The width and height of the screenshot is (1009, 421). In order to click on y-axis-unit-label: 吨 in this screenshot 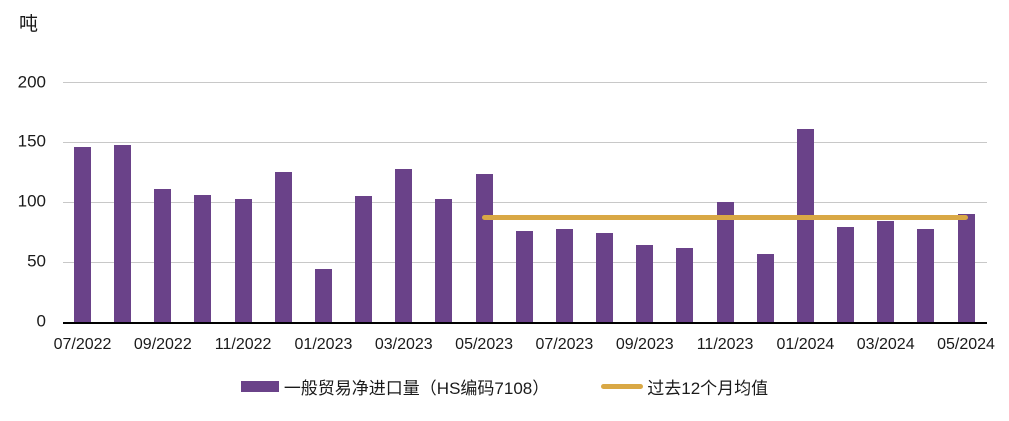, I will do `click(29, 24)`.